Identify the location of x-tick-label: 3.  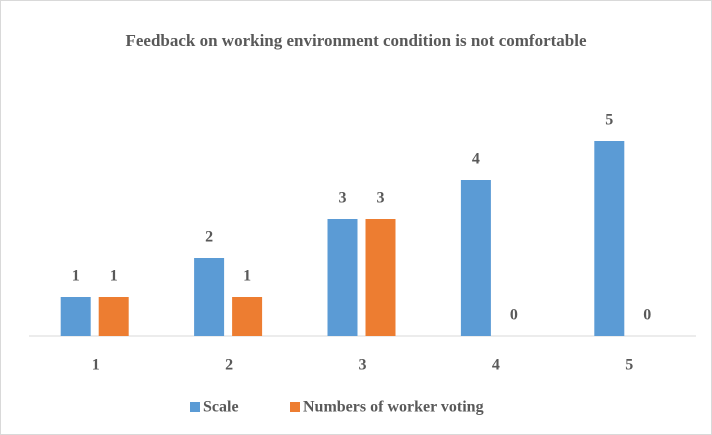
(363, 365).